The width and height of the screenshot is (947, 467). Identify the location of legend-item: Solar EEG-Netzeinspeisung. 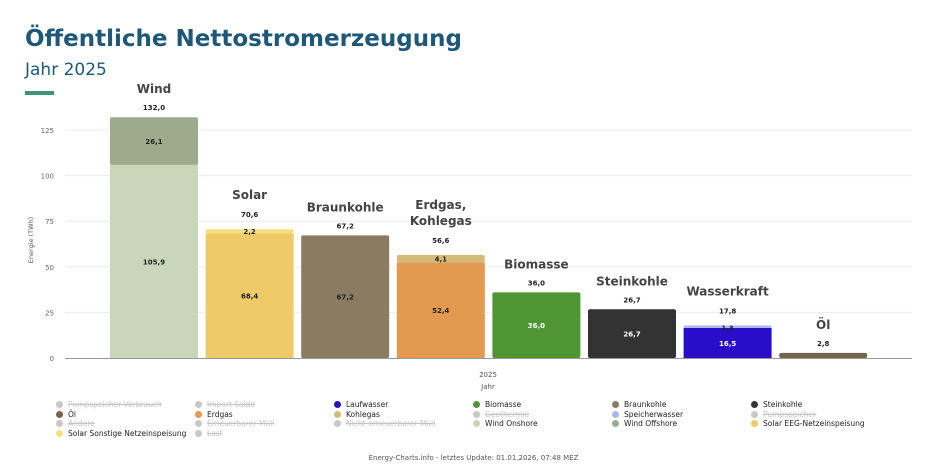
(820, 424).